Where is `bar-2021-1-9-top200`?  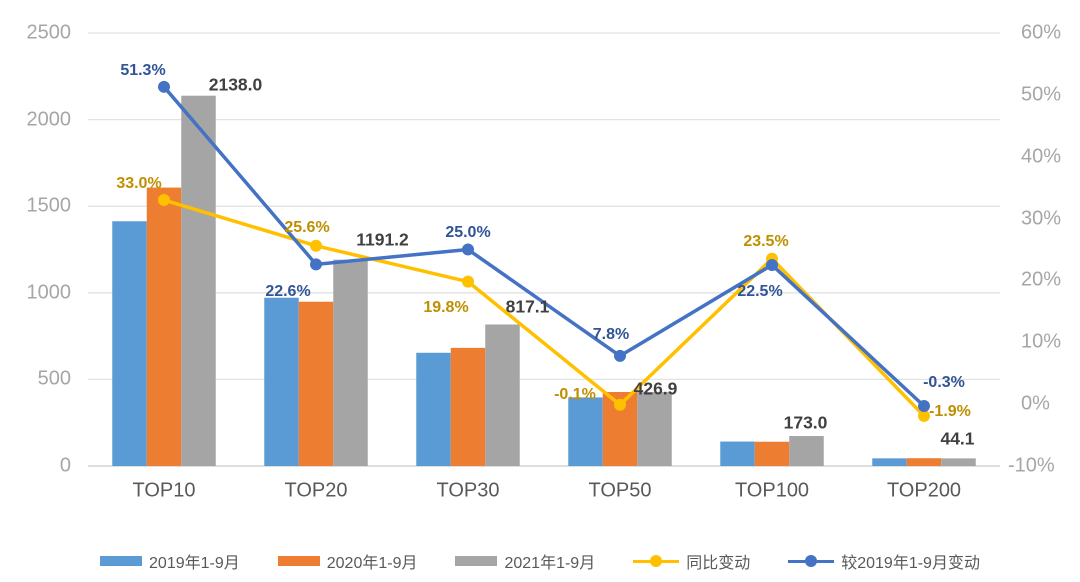
bar-2021-1-9-top200 is located at coordinates (958, 462).